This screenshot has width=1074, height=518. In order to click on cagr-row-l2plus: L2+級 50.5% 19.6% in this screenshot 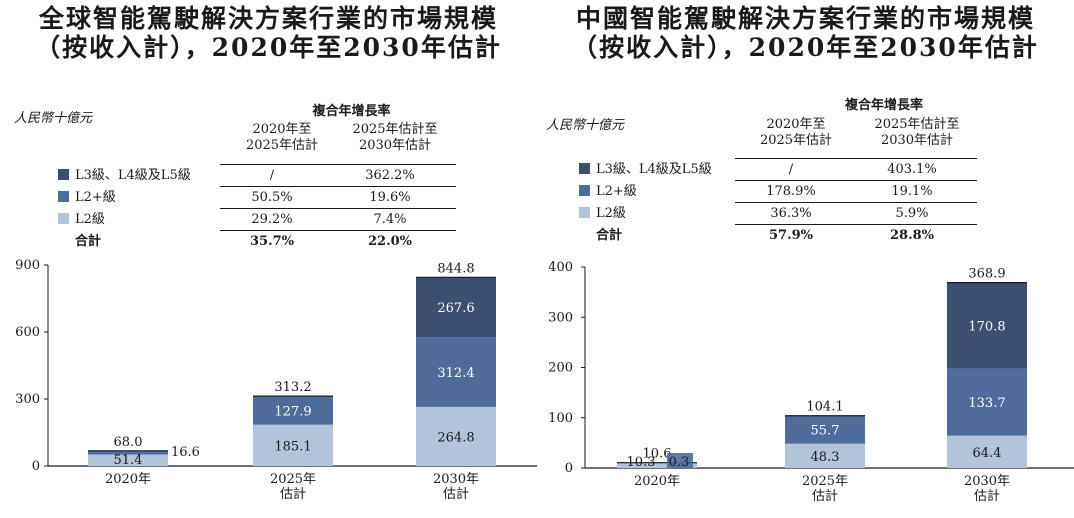, I will do `click(257, 197)`.